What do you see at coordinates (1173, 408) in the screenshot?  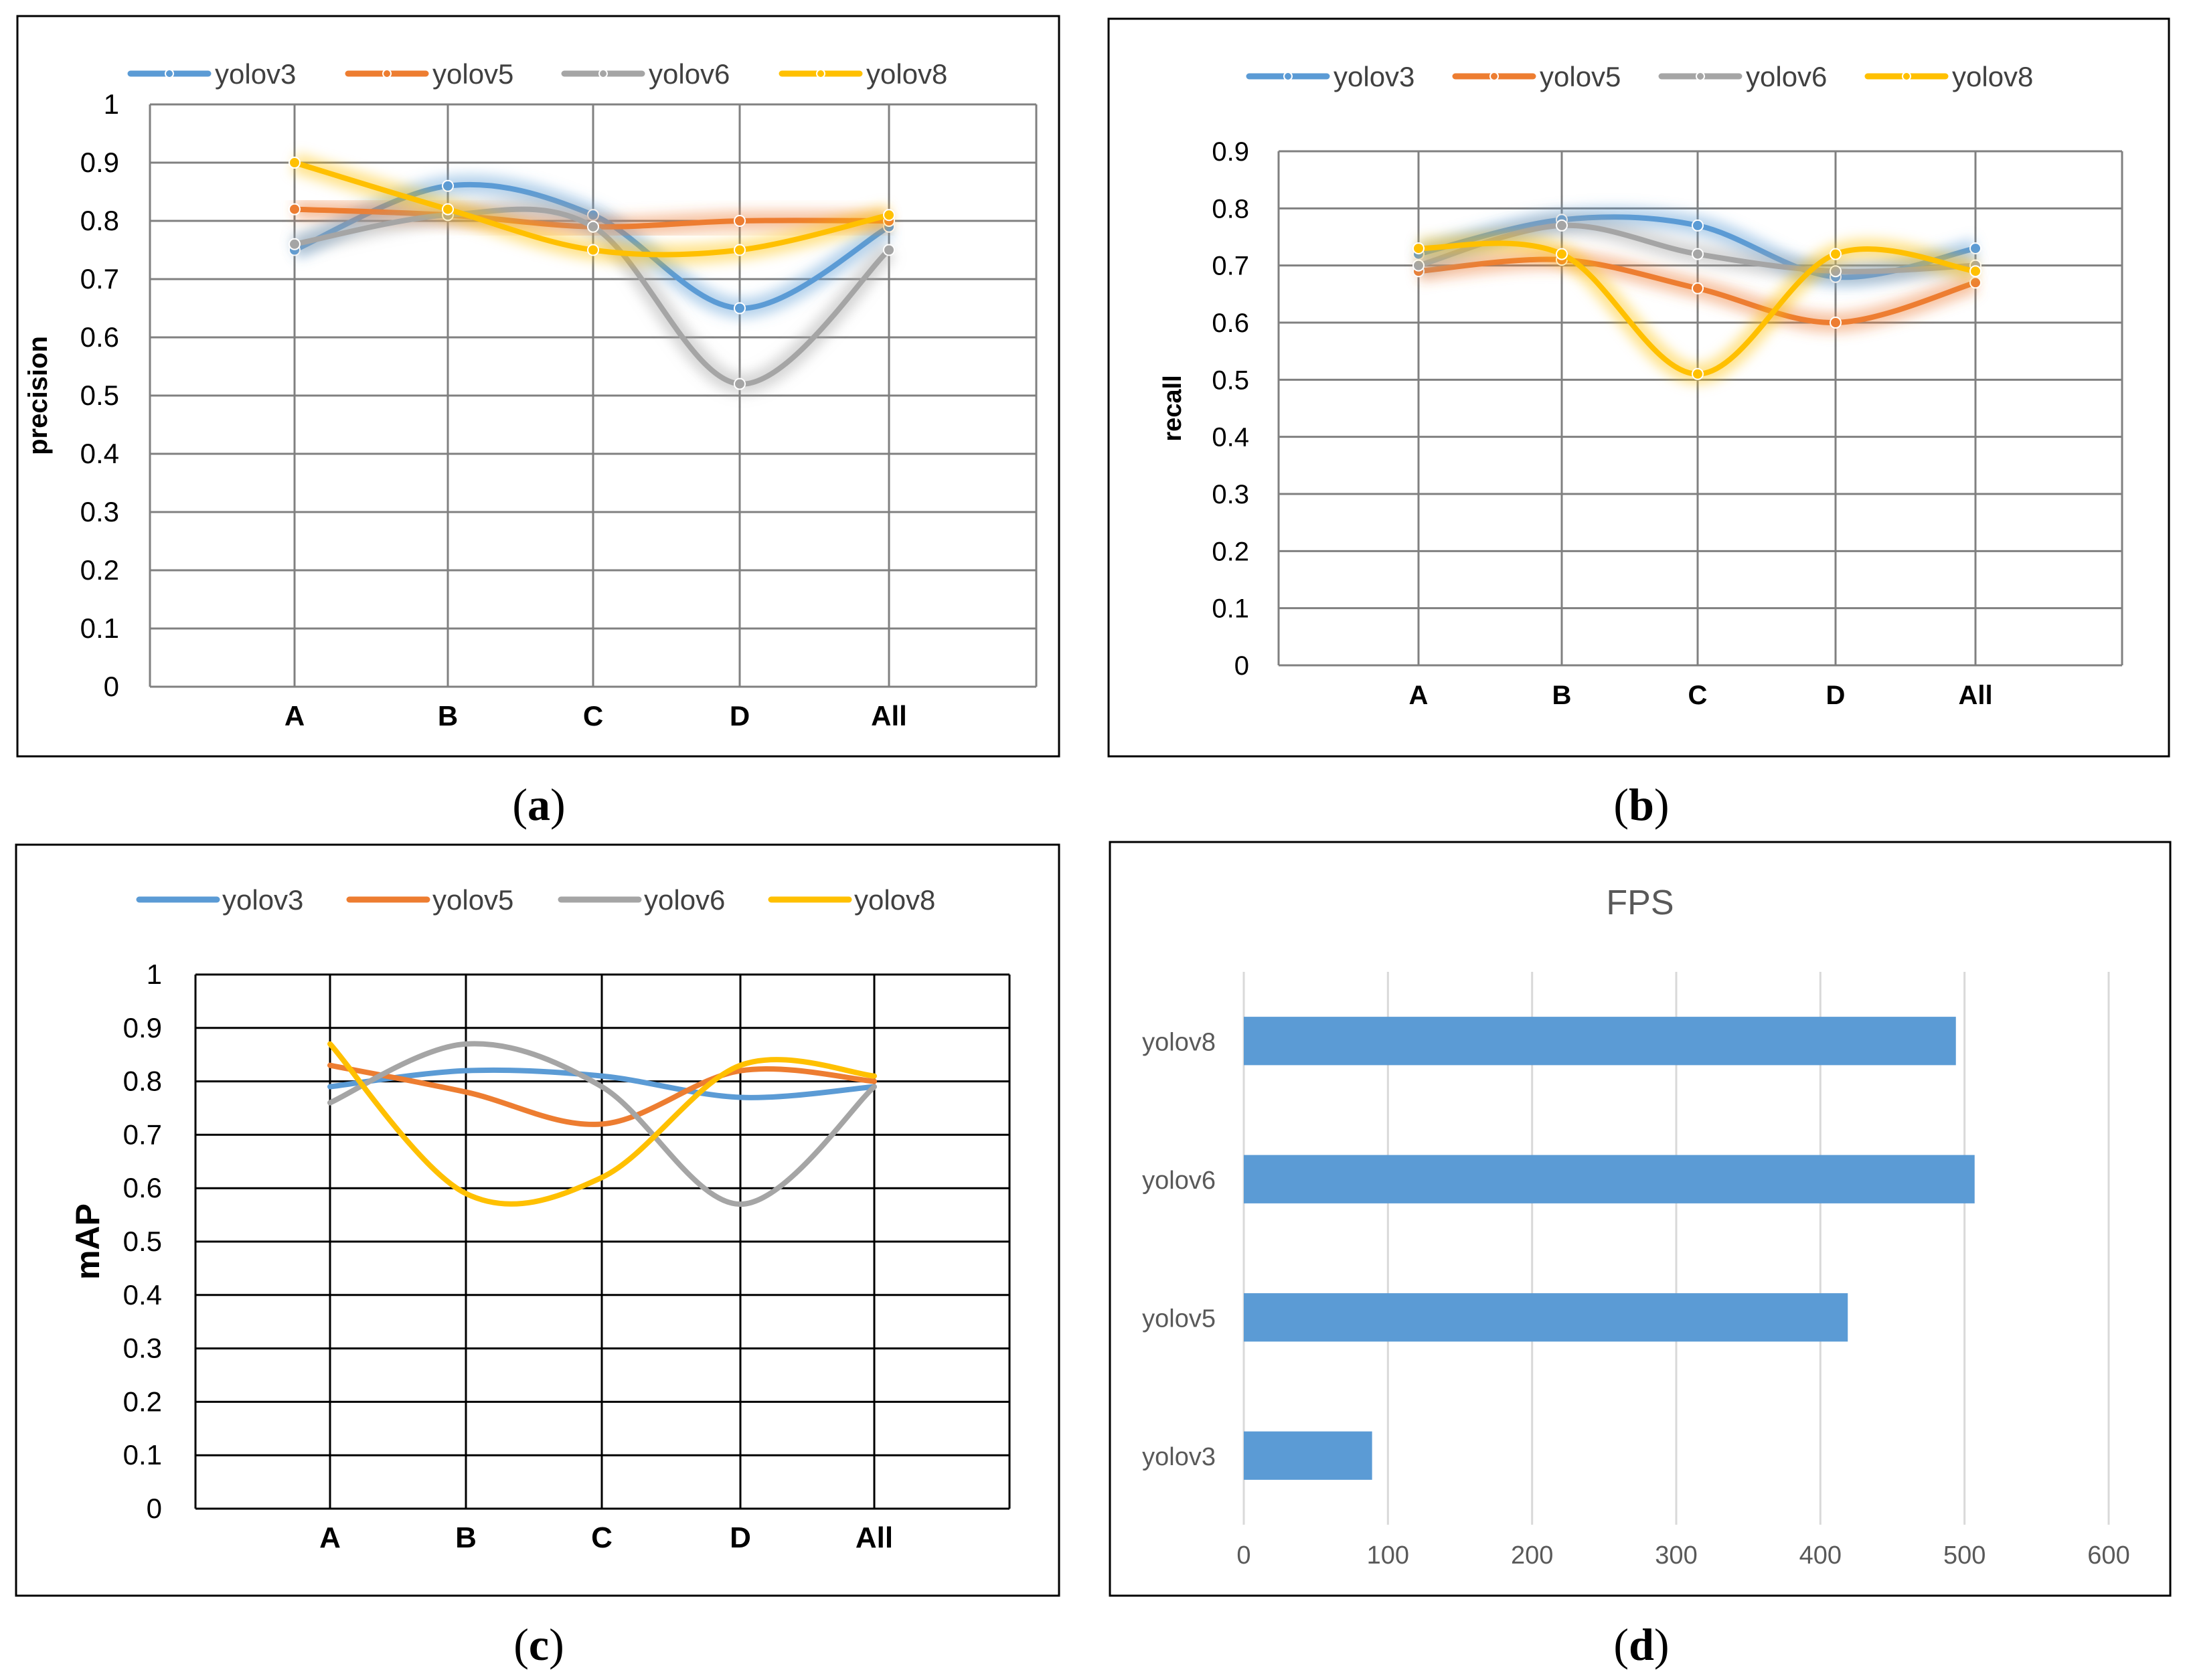 I see `y-axis-label: recall` at bounding box center [1173, 408].